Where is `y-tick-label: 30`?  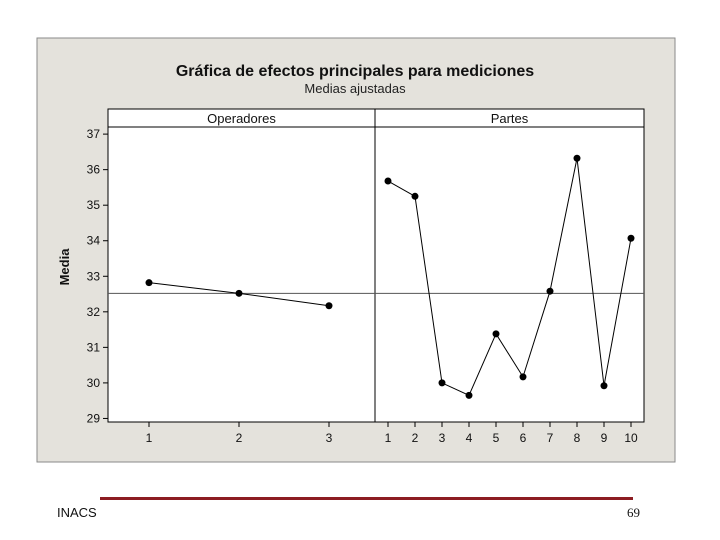
y-tick-label: 30 is located at coordinates (94, 383).